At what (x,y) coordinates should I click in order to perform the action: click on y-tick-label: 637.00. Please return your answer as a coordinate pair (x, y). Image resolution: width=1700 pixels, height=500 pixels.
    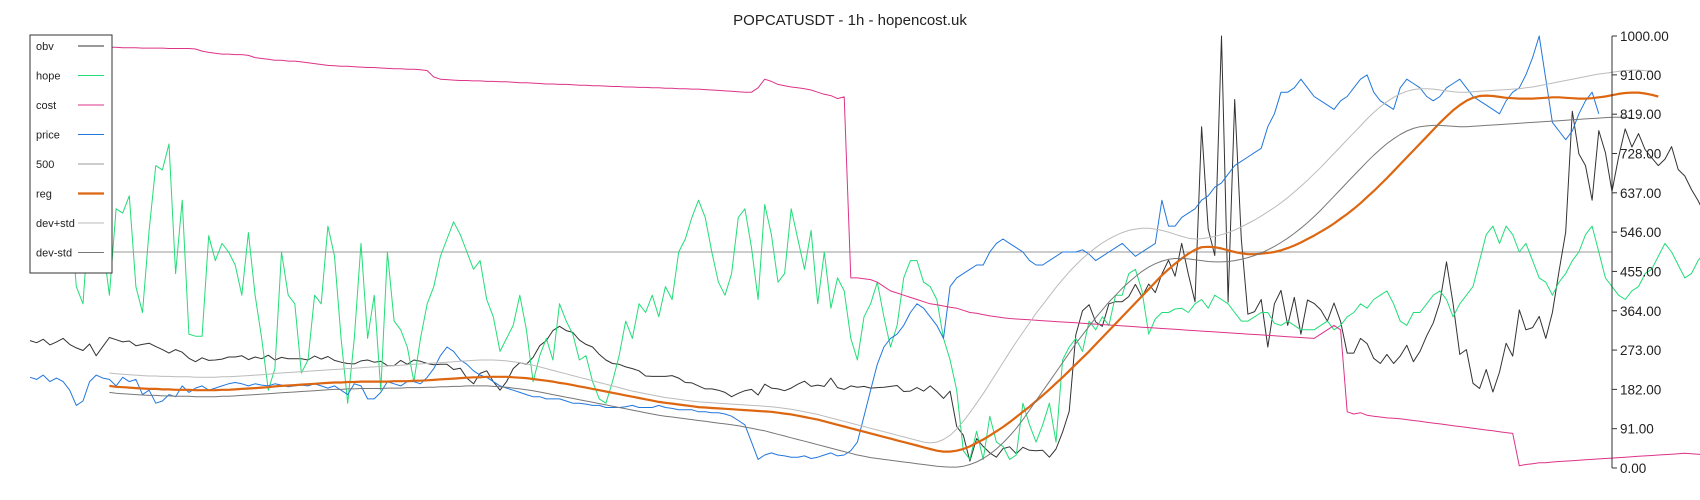
    Looking at the image, I should click on (1640, 193).